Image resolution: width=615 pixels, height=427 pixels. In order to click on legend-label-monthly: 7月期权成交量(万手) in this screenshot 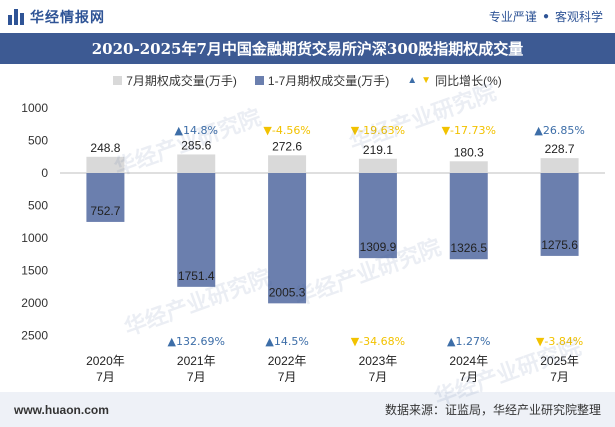, I will do `click(181, 80)`.